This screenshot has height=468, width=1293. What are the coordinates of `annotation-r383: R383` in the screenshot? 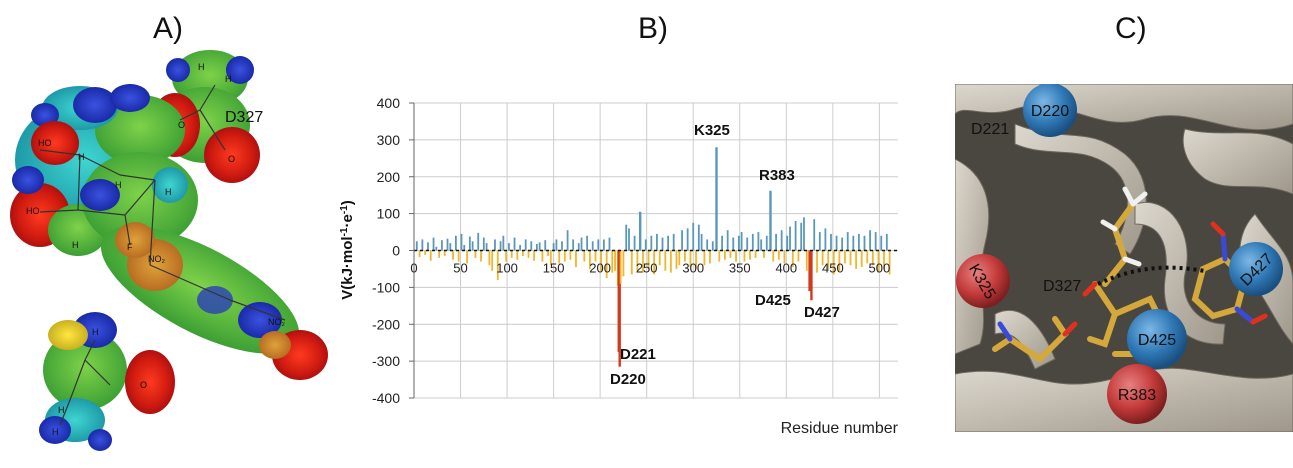 It's located at (777, 175).